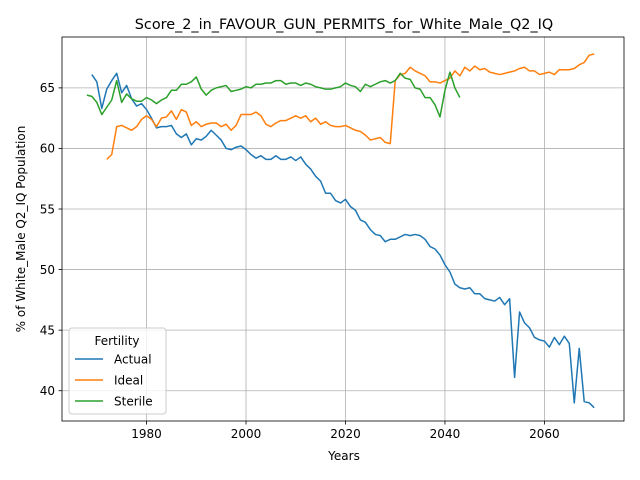 The image size is (640, 480). I want to click on legend-entries: Actual Ideal Sterile, so click(114, 380).